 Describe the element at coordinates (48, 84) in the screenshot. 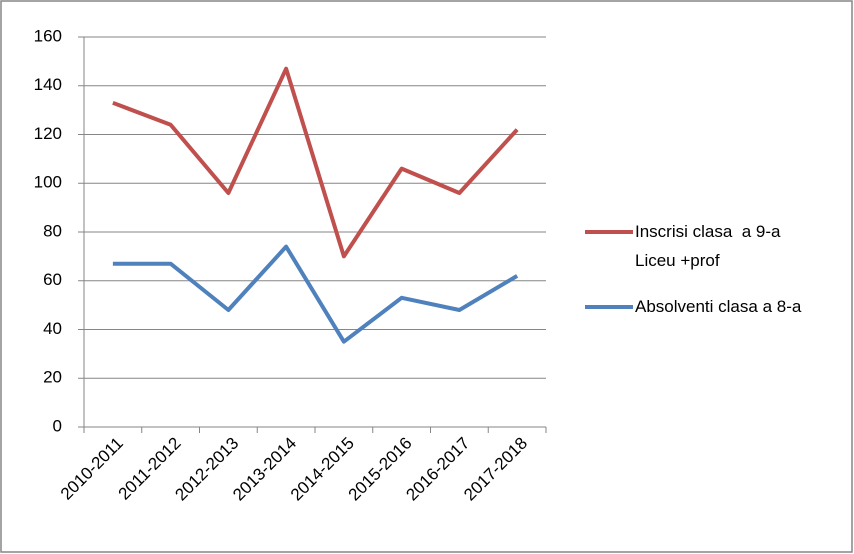

I see `y-tick-label: 140` at that location.